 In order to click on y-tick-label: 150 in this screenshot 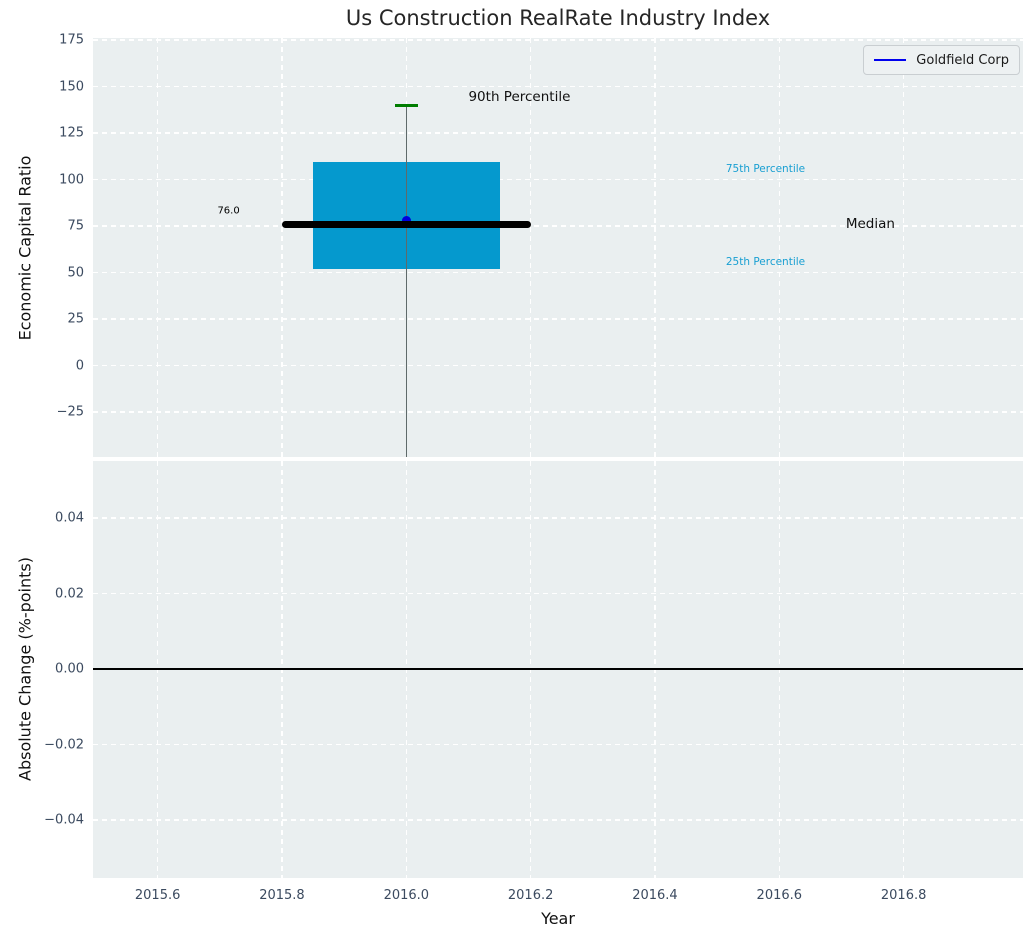, I will do `click(71, 87)`.